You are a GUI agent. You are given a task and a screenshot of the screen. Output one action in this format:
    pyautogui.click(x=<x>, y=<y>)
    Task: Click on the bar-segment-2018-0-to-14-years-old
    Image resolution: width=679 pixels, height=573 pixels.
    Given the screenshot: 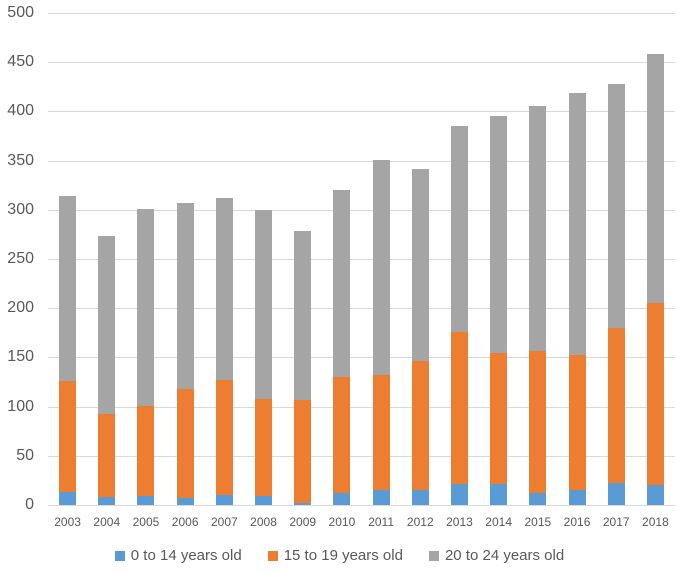 What is the action you would take?
    pyautogui.click(x=655, y=495)
    